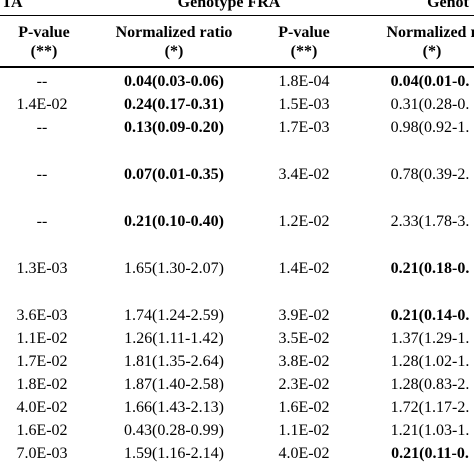 The height and width of the screenshot is (474, 474). I want to click on col-header-pvalue-2: P-value, so click(304, 32).